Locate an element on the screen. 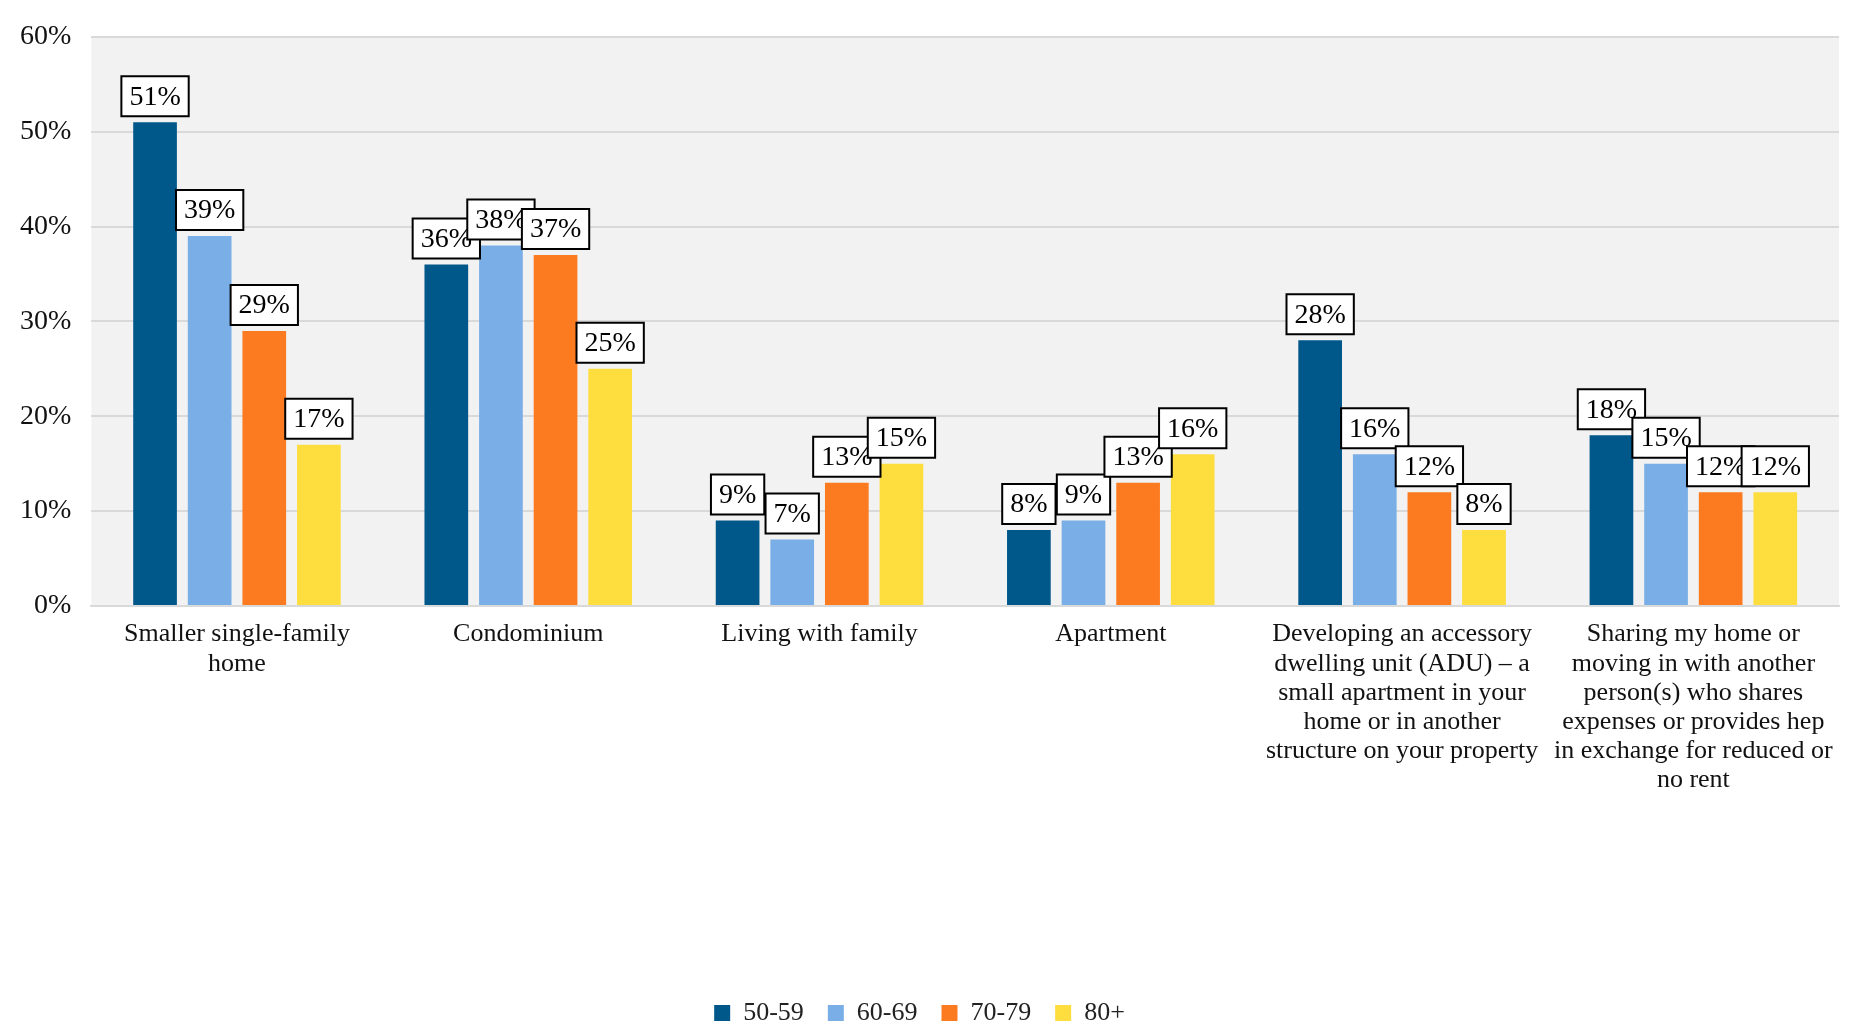  data-label: 28% is located at coordinates (1320, 313).